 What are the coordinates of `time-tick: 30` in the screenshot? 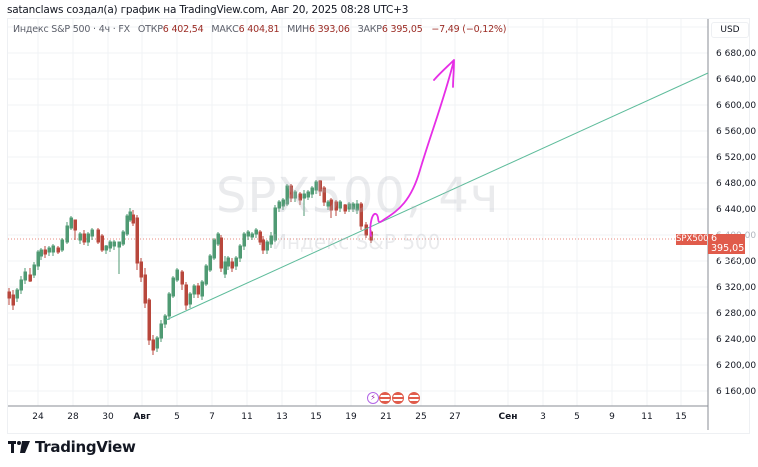 It's located at (108, 417).